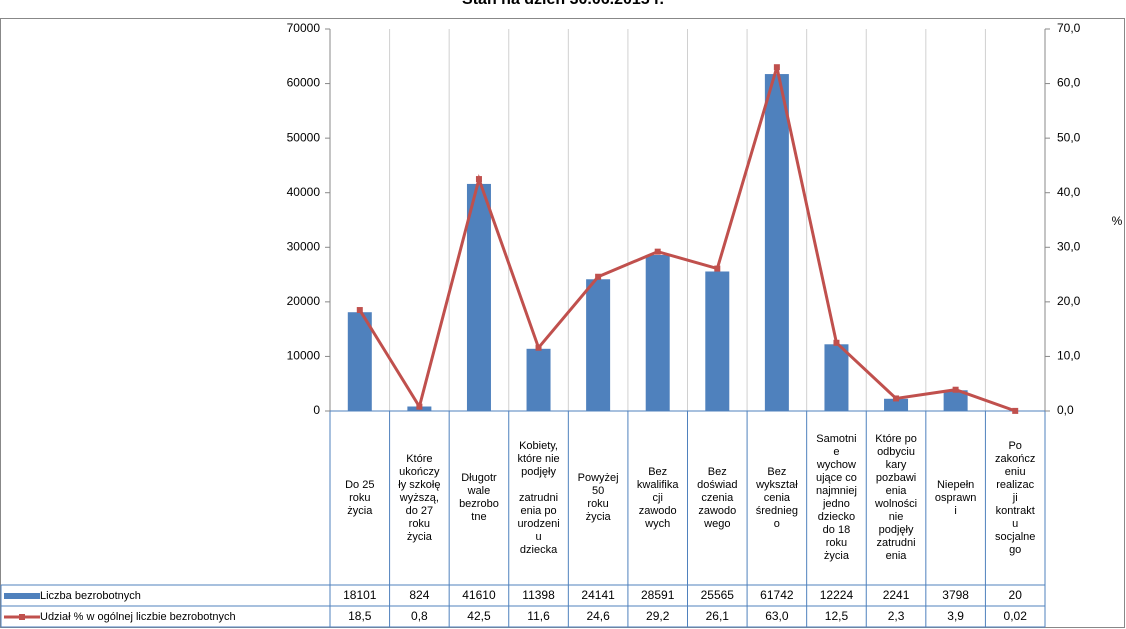 This screenshot has height=629, width=1126. What do you see at coordinates (955, 616) in the screenshot?
I see `table-value: 3,9` at bounding box center [955, 616].